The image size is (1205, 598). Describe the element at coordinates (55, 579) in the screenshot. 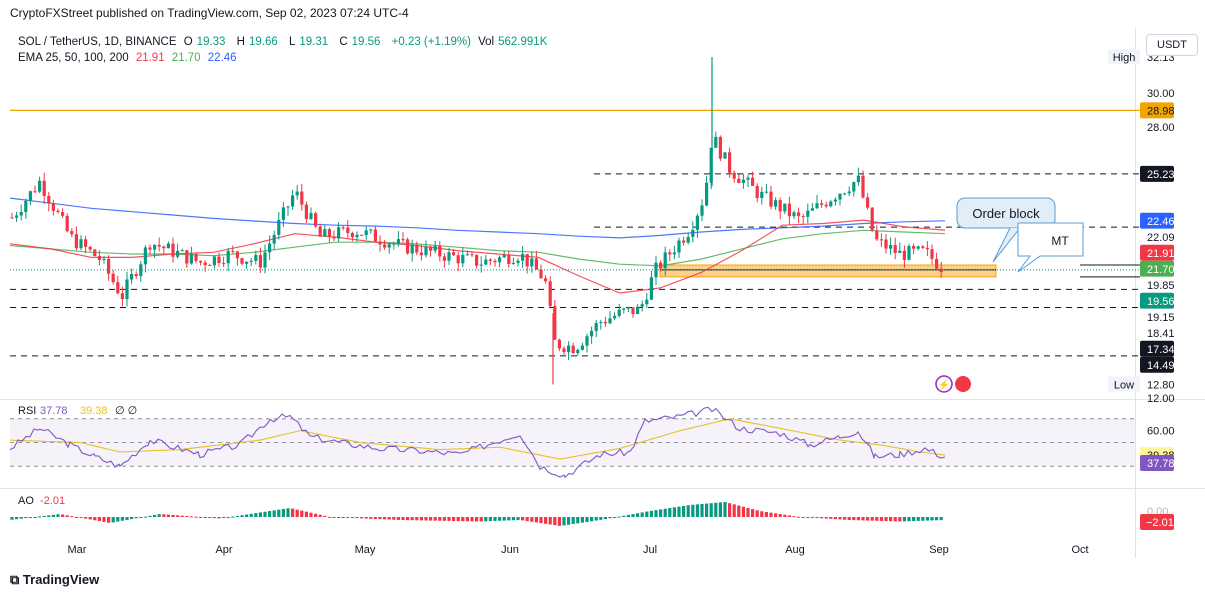

I see `tradingview-logo: ⧉ TradingView` at that location.